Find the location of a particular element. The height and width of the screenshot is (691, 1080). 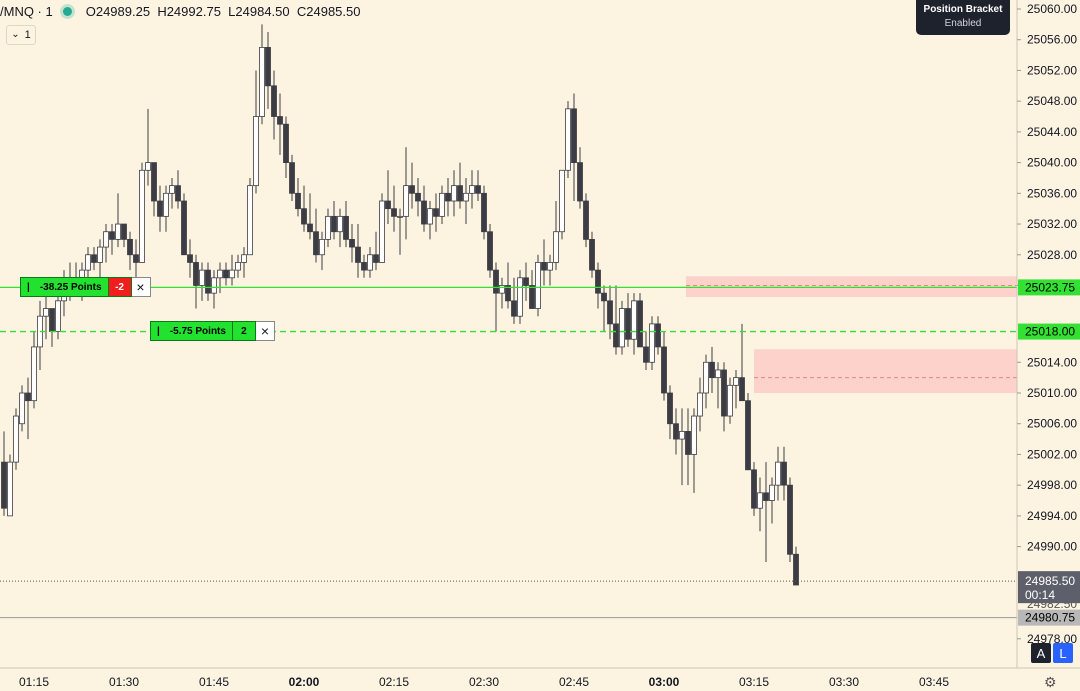

log-scale-button: L is located at coordinates (1063, 653).